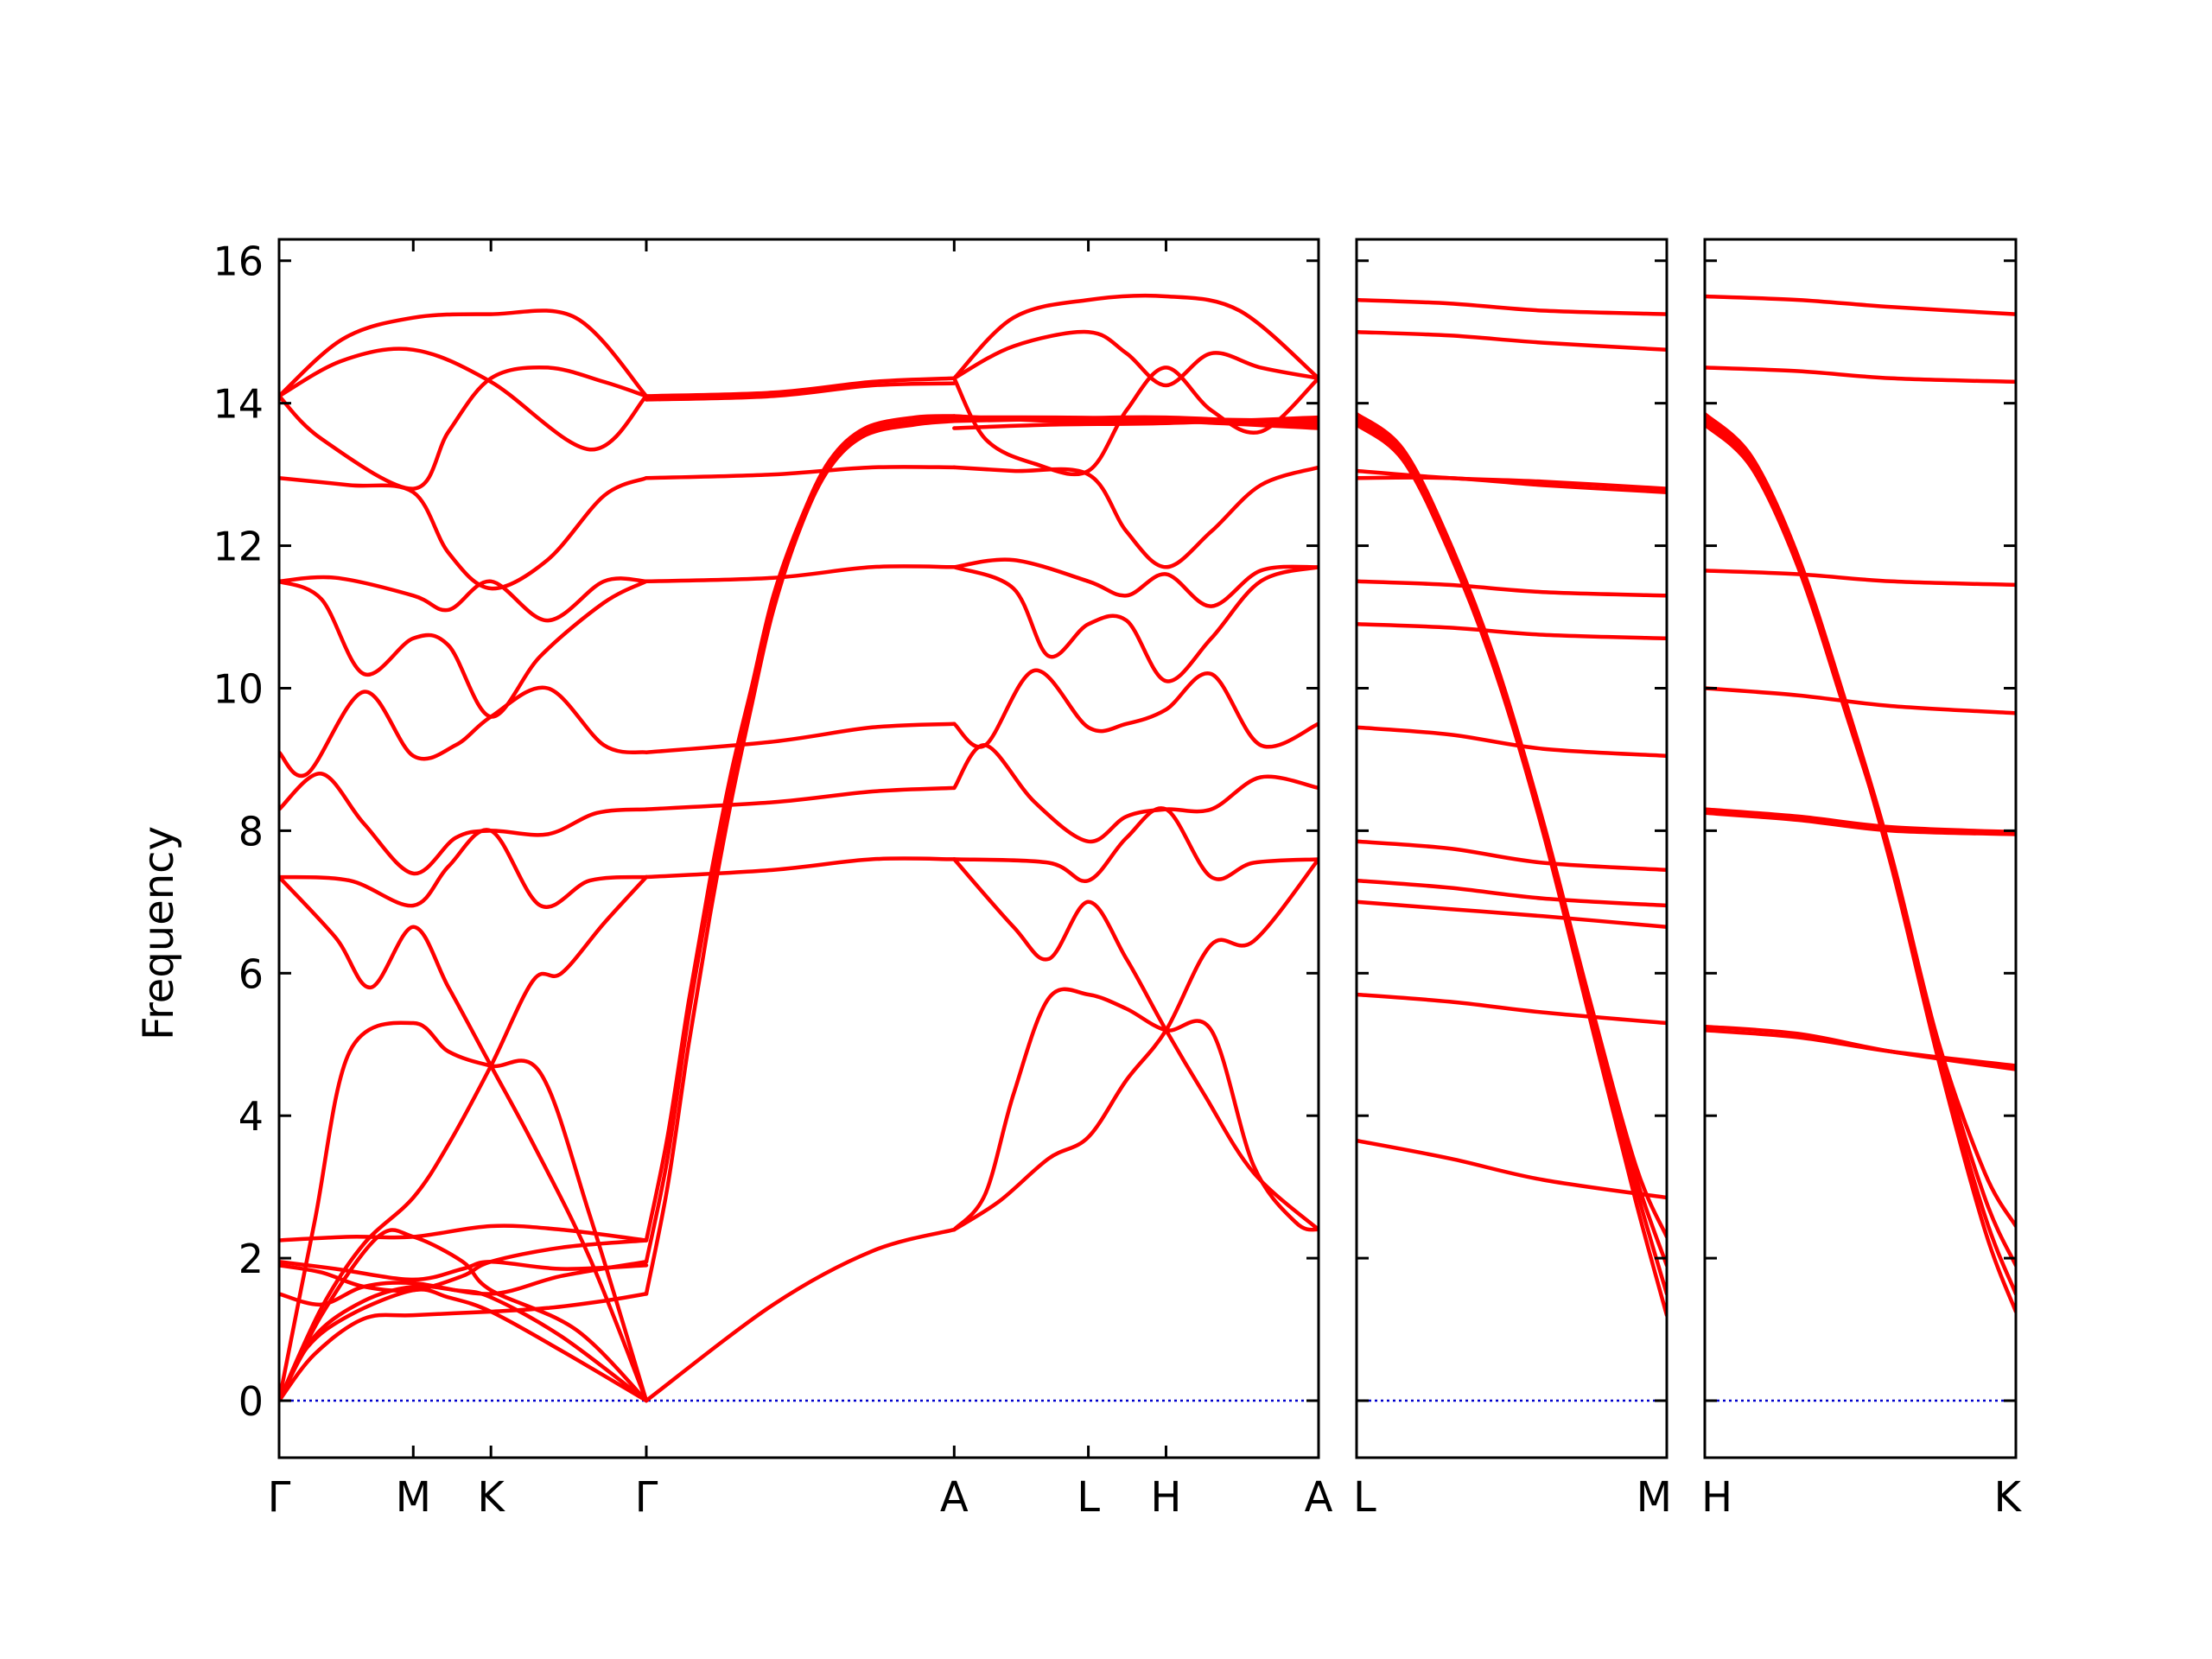  Describe the element at coordinates (238, 261) in the screenshot. I see `y-tick-label: 16` at that location.